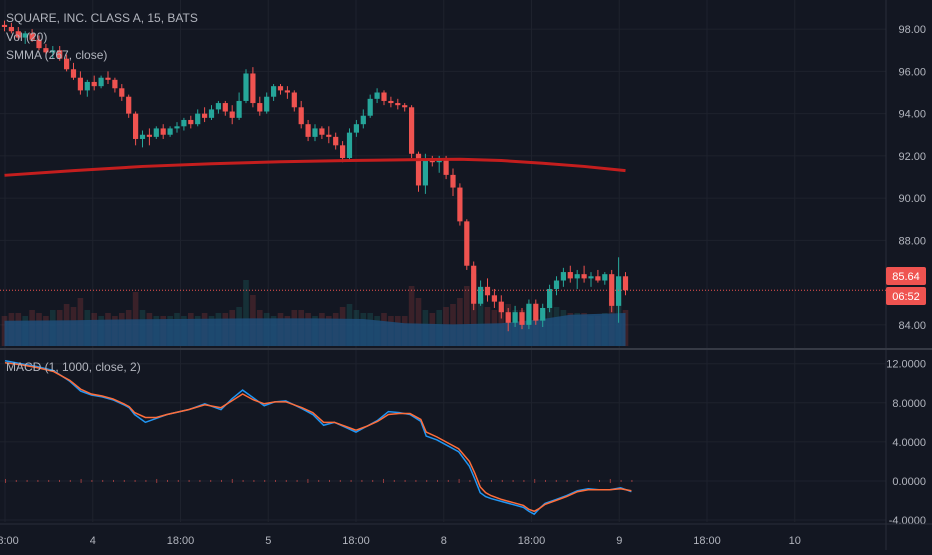 This screenshot has height=555, width=932. Describe the element at coordinates (93, 541) in the screenshot. I see `time-tick-label: 4` at that location.